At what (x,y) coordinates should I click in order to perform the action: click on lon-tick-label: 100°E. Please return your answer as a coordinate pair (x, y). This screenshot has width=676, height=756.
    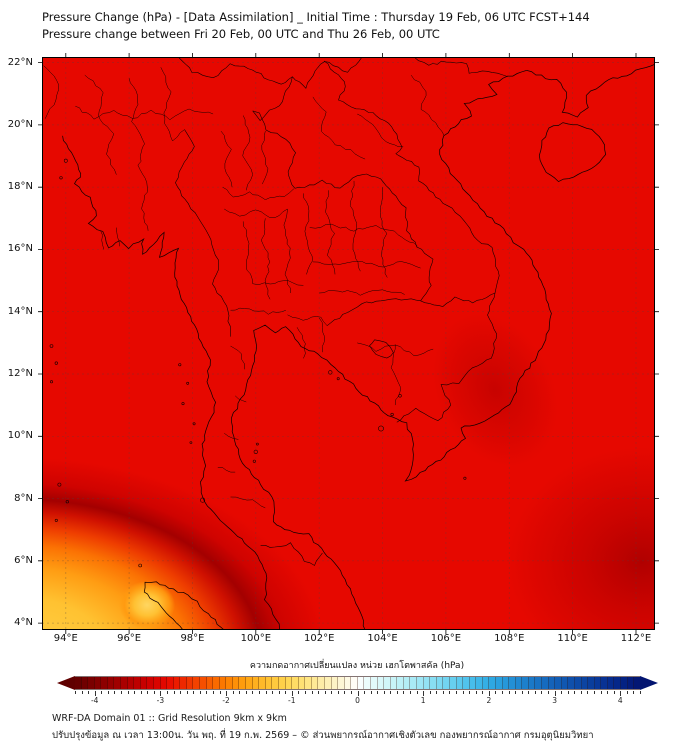
    Looking at the image, I should click on (256, 638).